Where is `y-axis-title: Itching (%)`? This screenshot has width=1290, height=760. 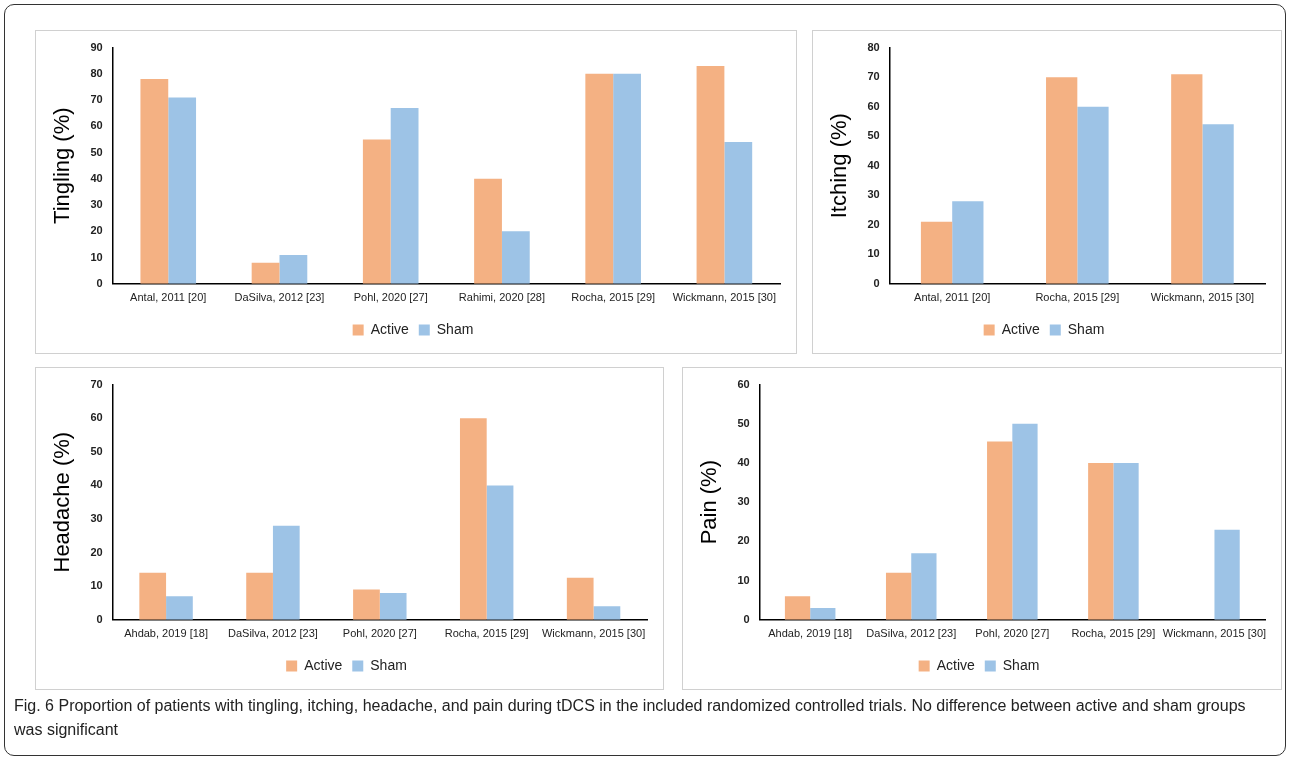 y-axis-title: Itching (%) is located at coordinates (839, 166).